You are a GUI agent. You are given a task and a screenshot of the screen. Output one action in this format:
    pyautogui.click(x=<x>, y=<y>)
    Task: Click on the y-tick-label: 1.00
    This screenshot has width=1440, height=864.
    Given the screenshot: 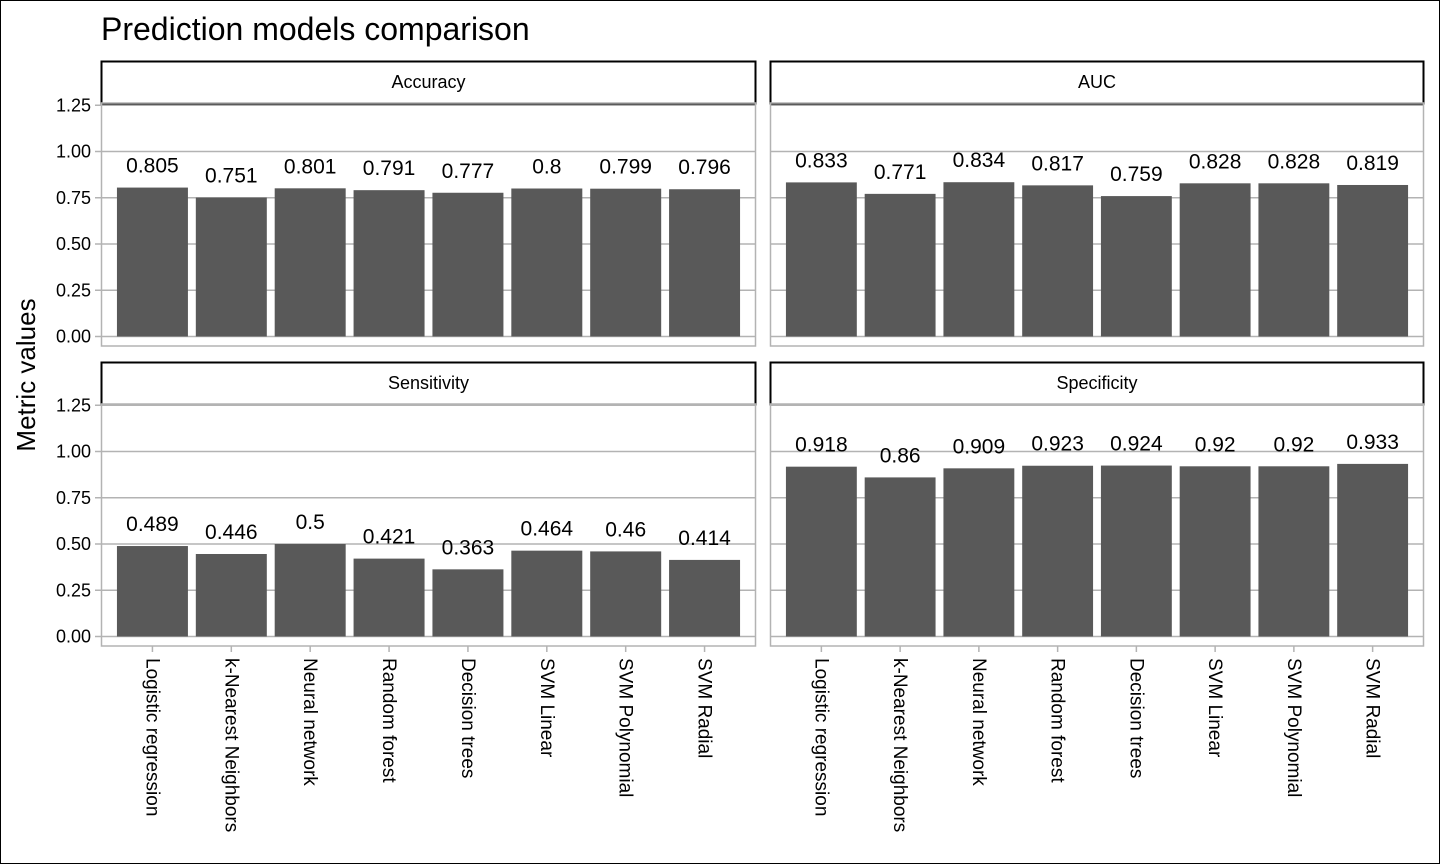 What is the action you would take?
    pyautogui.click(x=73, y=152)
    